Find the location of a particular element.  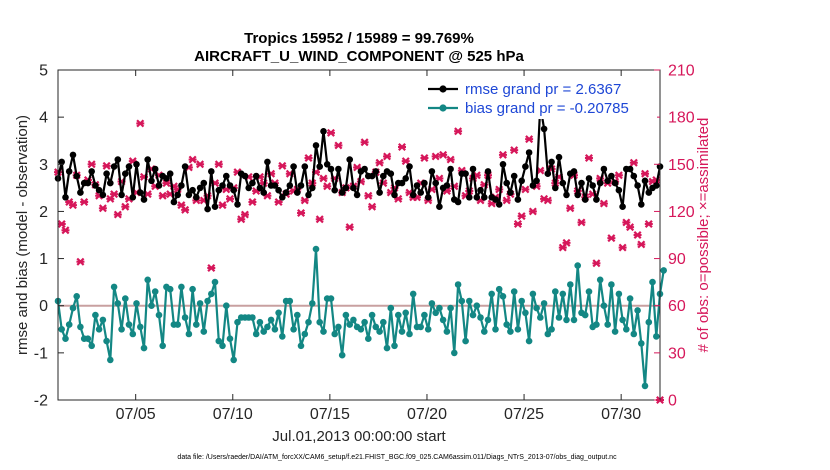

chart-subtitle: AIRCRAFT_U_WIND_COMPONENT @ 525 hPa is located at coordinates (359, 56).